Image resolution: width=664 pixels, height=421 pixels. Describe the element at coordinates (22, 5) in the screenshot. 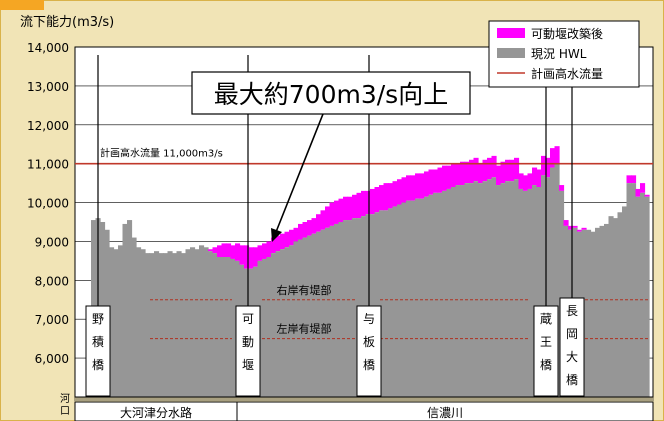

I see `corner-tab` at that location.